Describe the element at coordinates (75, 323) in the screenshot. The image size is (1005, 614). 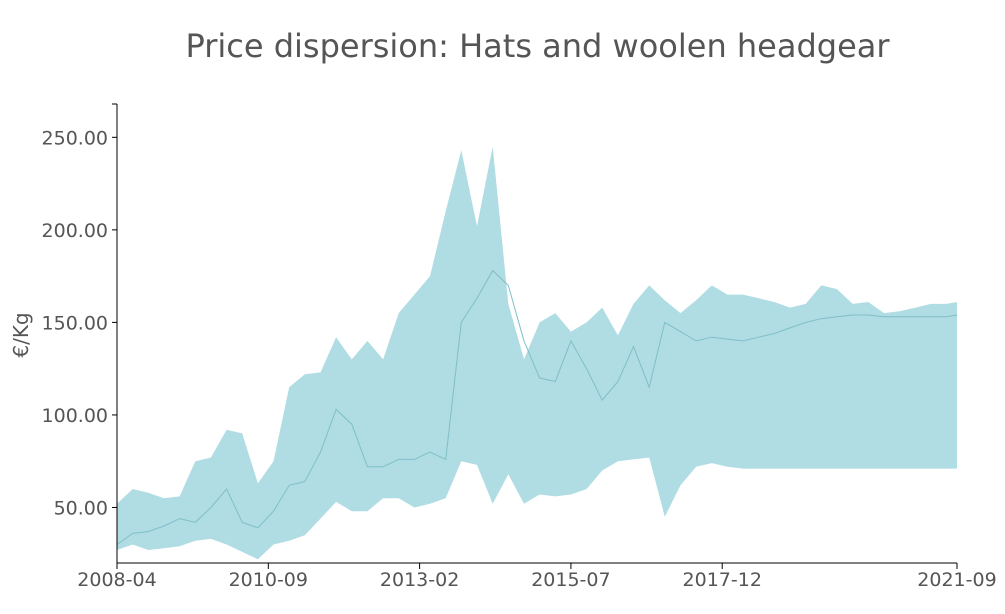
I see `y-tick-label: 150.00` at that location.